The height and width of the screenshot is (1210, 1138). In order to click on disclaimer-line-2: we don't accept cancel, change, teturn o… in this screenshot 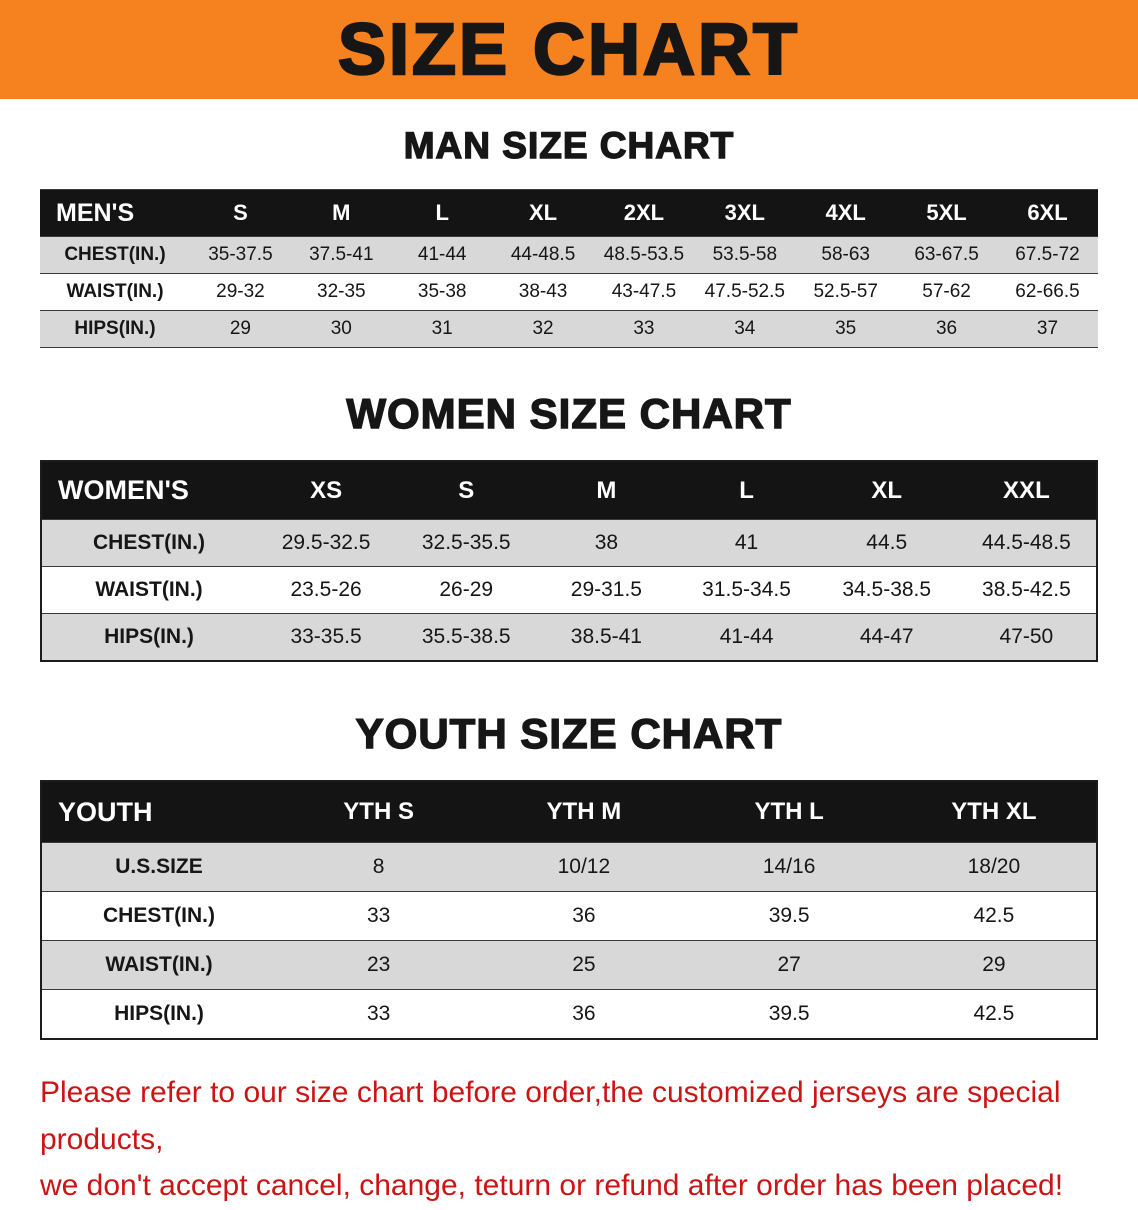, I will do `click(552, 1185)`.